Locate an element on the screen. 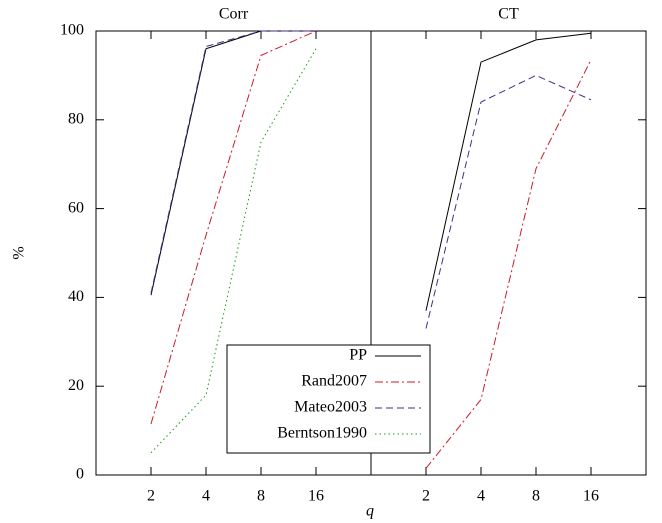 The image size is (662, 523). legend-label: Berntson1990 is located at coordinates (322, 433).